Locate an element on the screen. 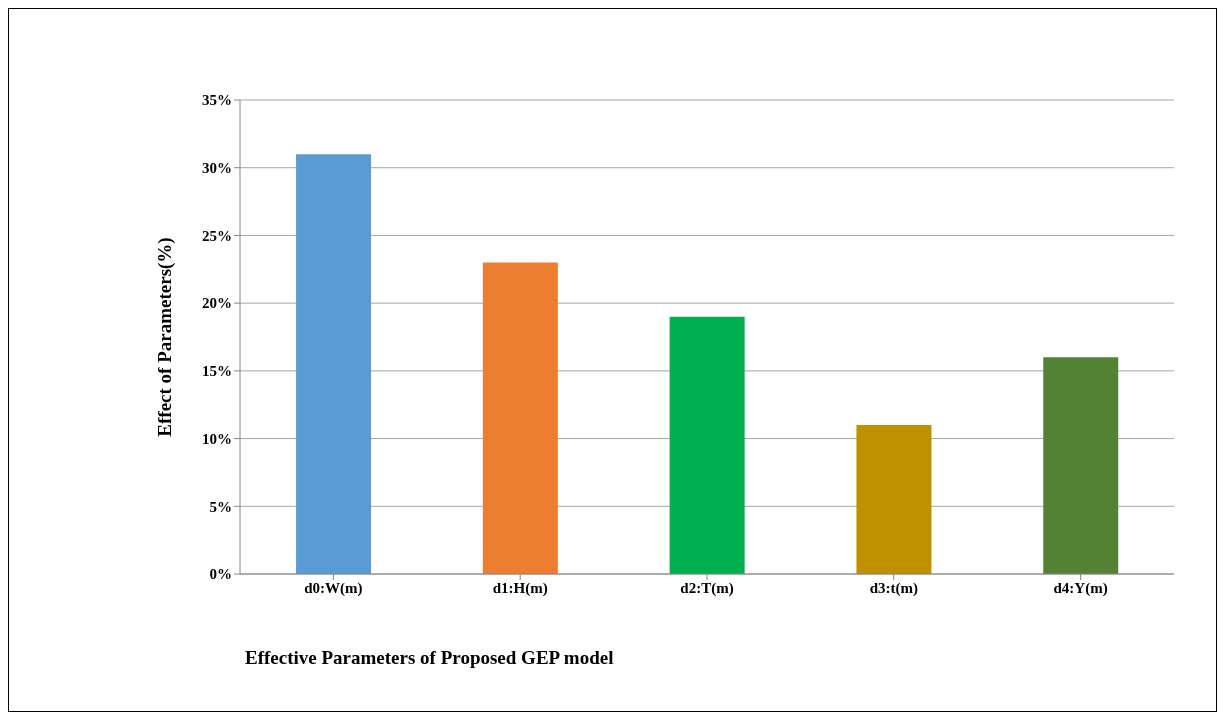 The height and width of the screenshot is (722, 1227). x-axis-title: Effective Parameters of Proposed GEP model is located at coordinates (429, 658).